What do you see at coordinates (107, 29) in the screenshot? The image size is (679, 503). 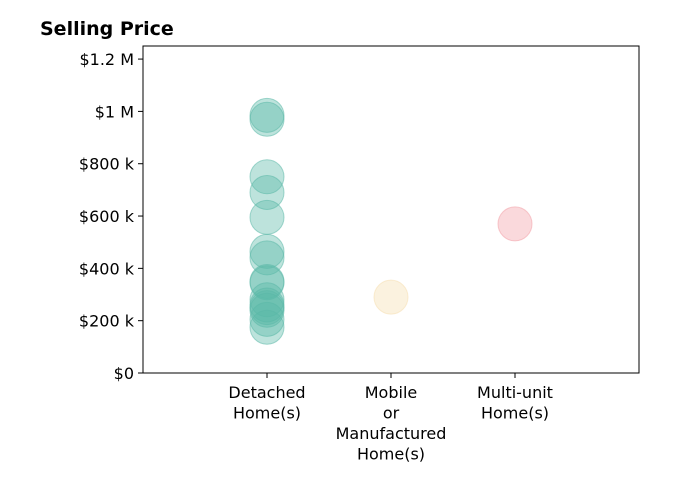 I see `chart-title: Selling Price` at bounding box center [107, 29].